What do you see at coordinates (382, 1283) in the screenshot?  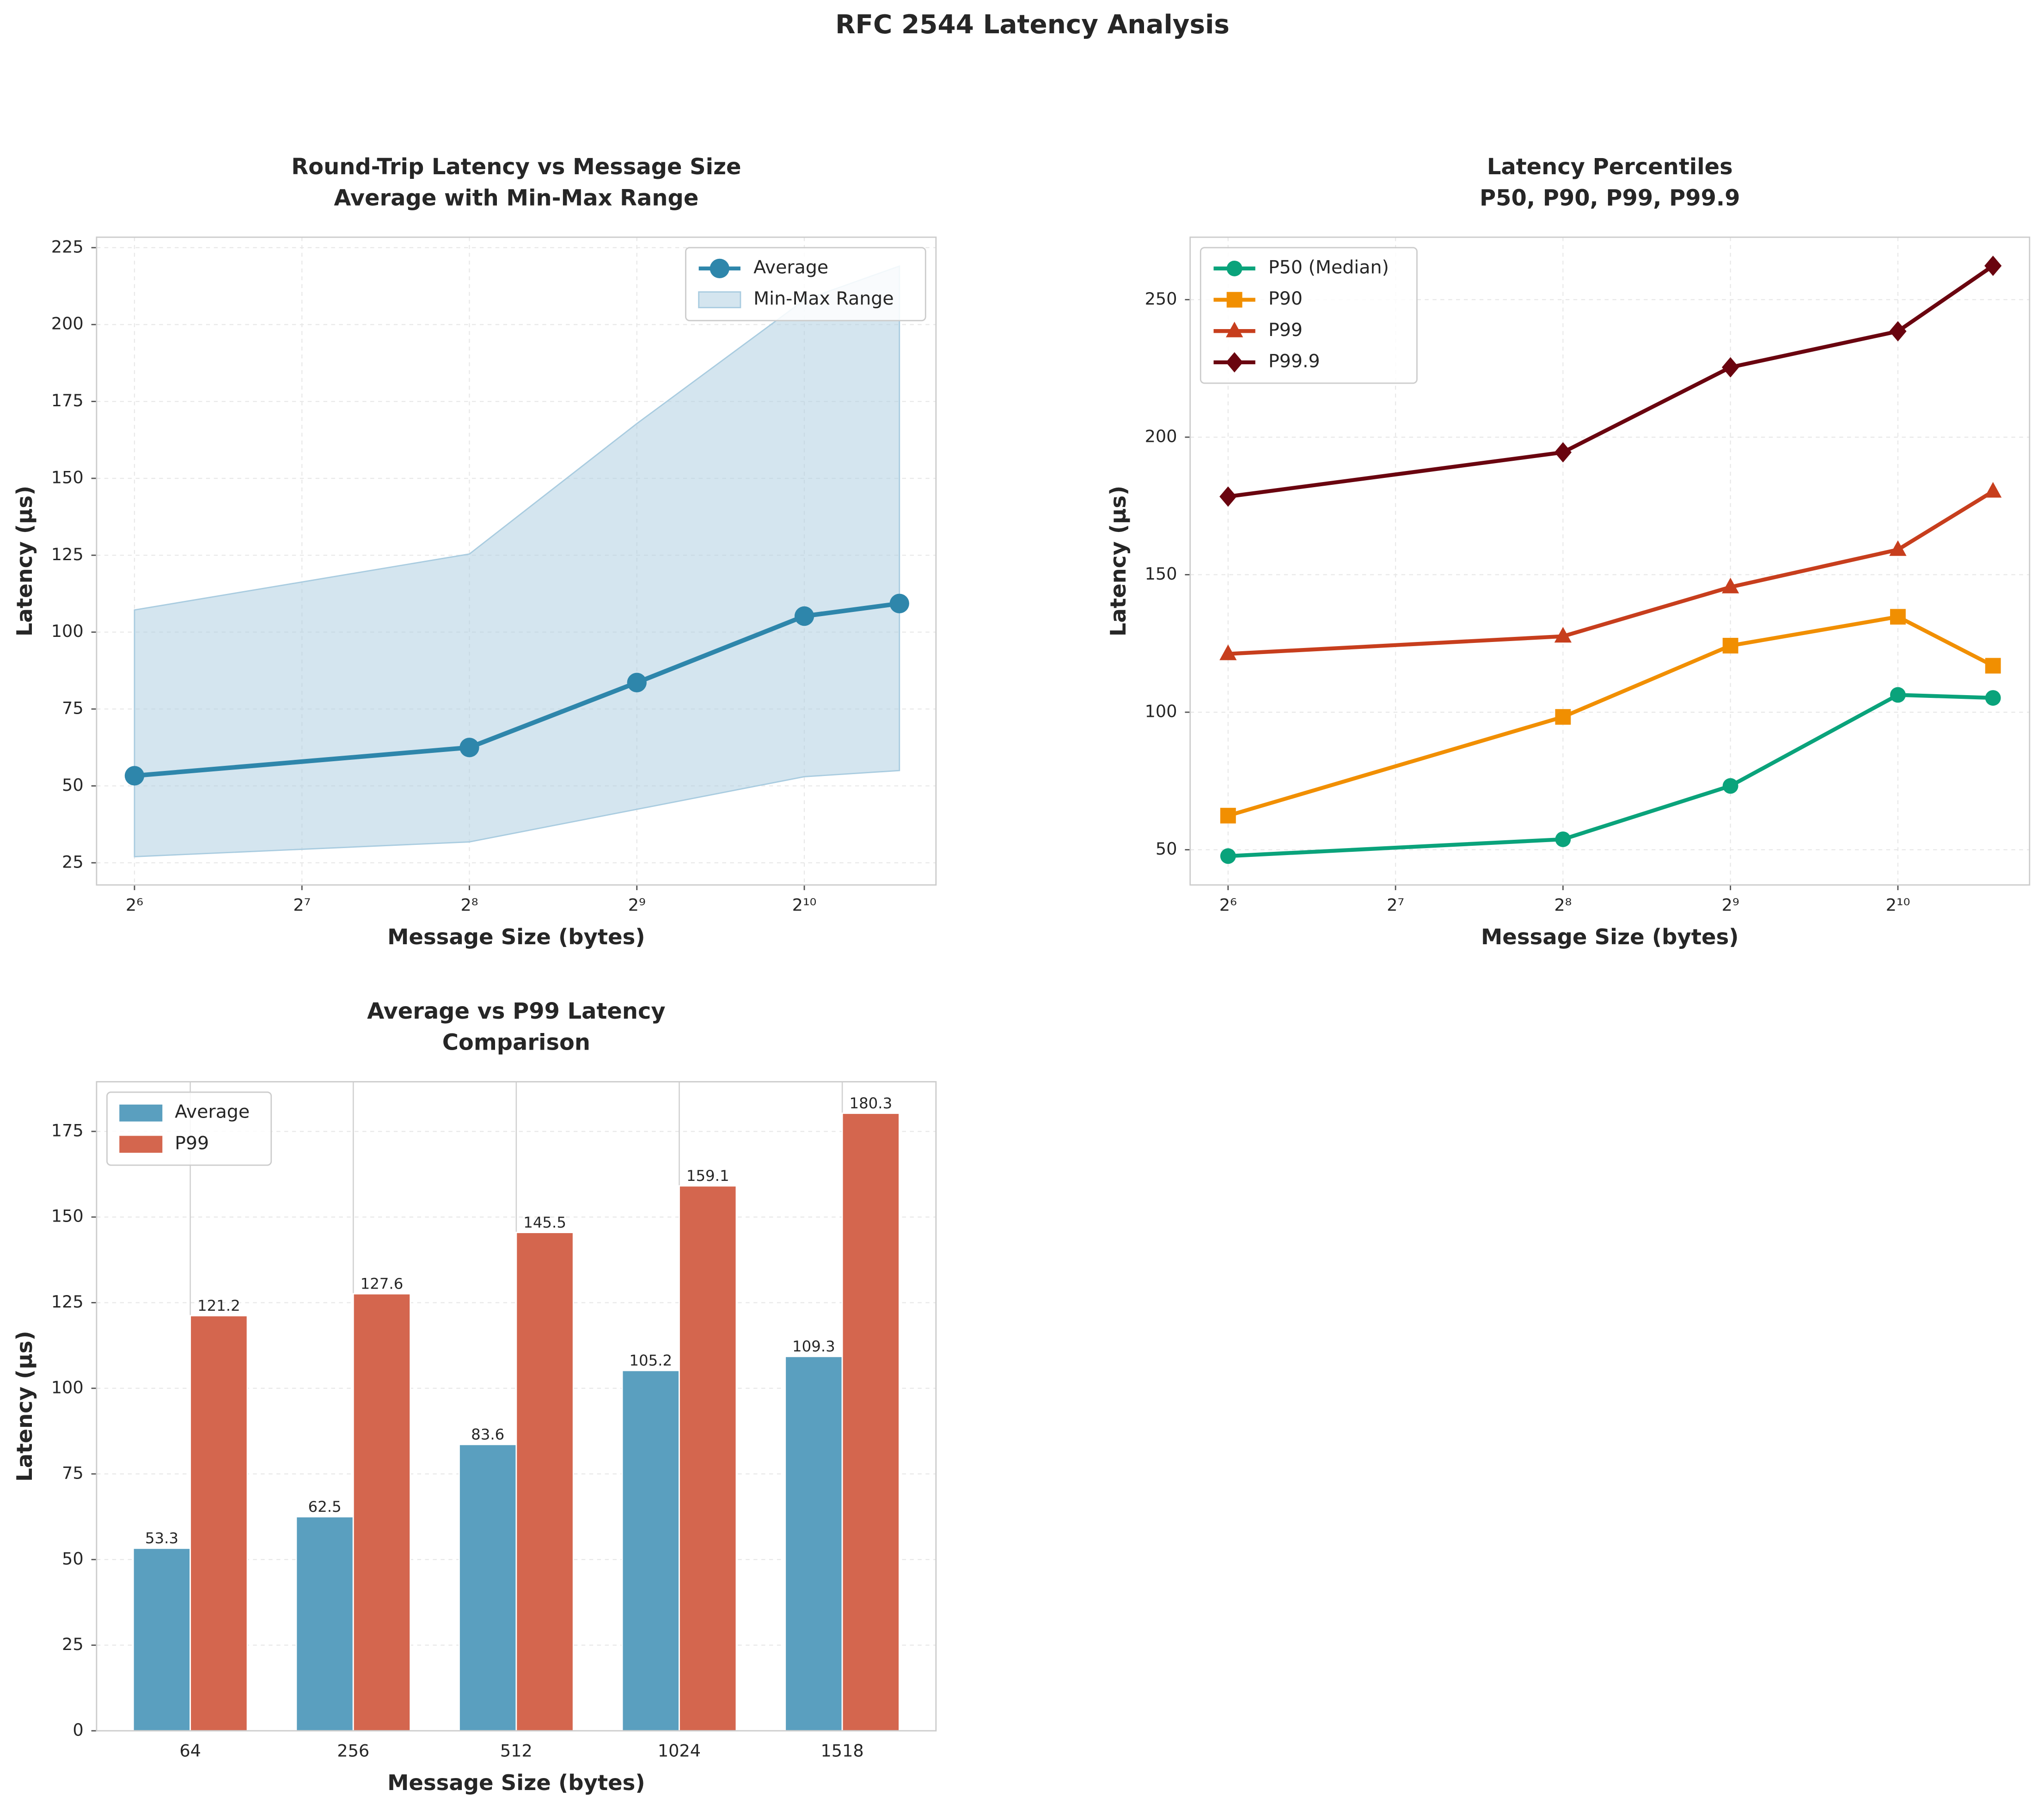 I see `value-label: 127.6` at bounding box center [382, 1283].